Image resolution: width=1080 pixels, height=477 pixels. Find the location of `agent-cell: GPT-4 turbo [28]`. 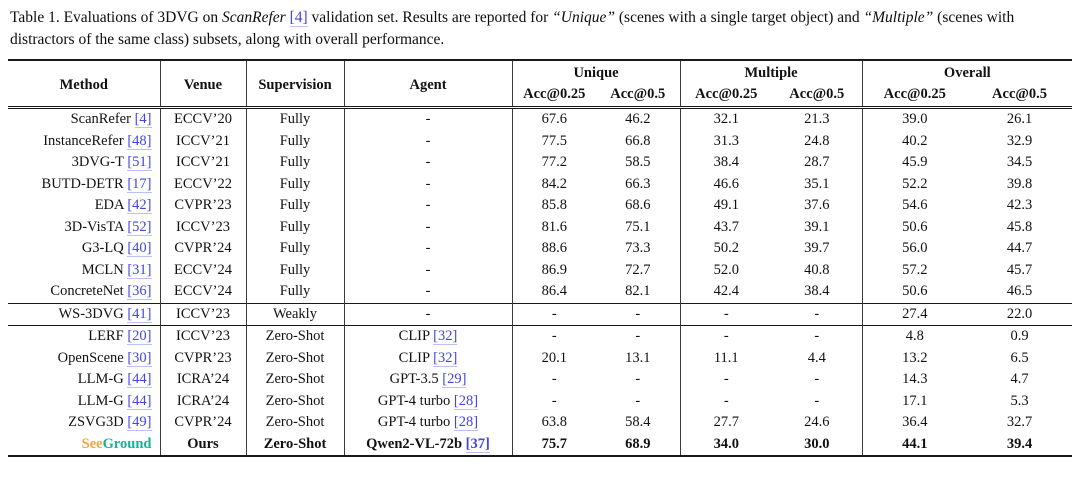

agent-cell: GPT-4 turbo [28] is located at coordinates (428, 423).